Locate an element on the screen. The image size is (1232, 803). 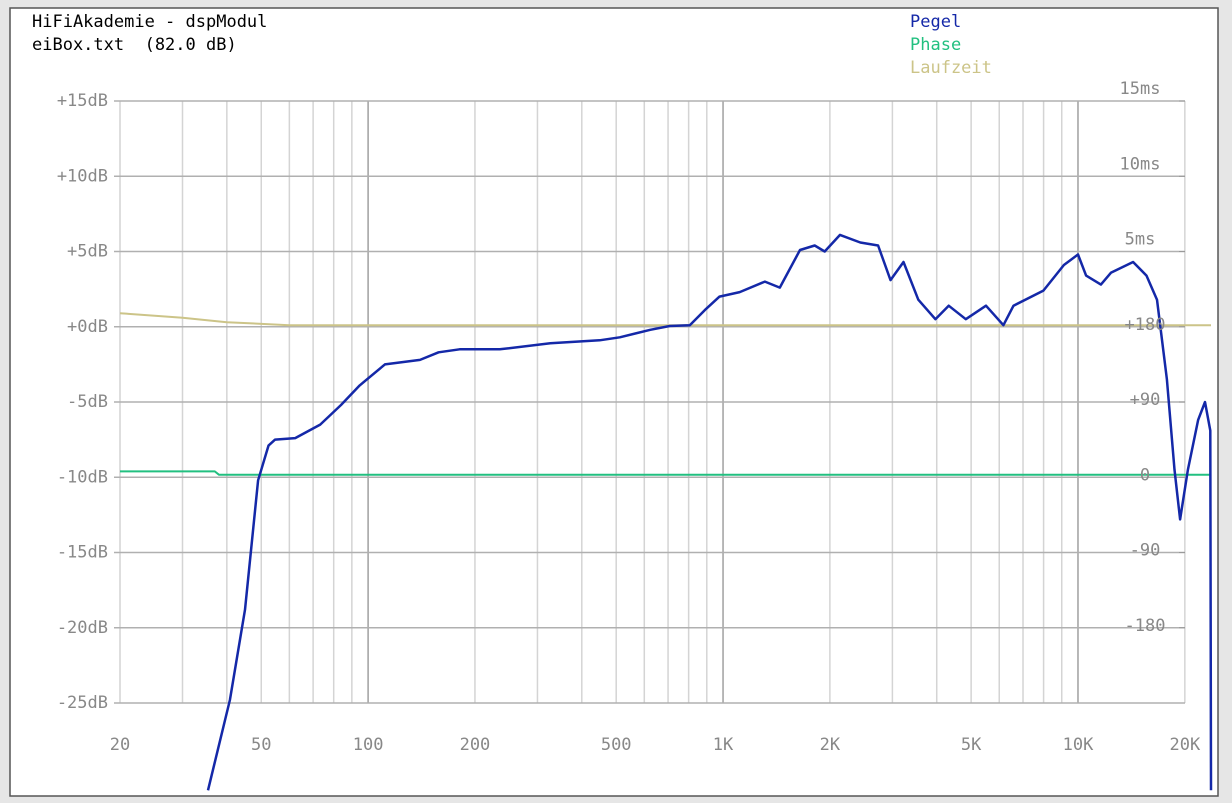
y3-tick-label: +90 is located at coordinates (1145, 400).